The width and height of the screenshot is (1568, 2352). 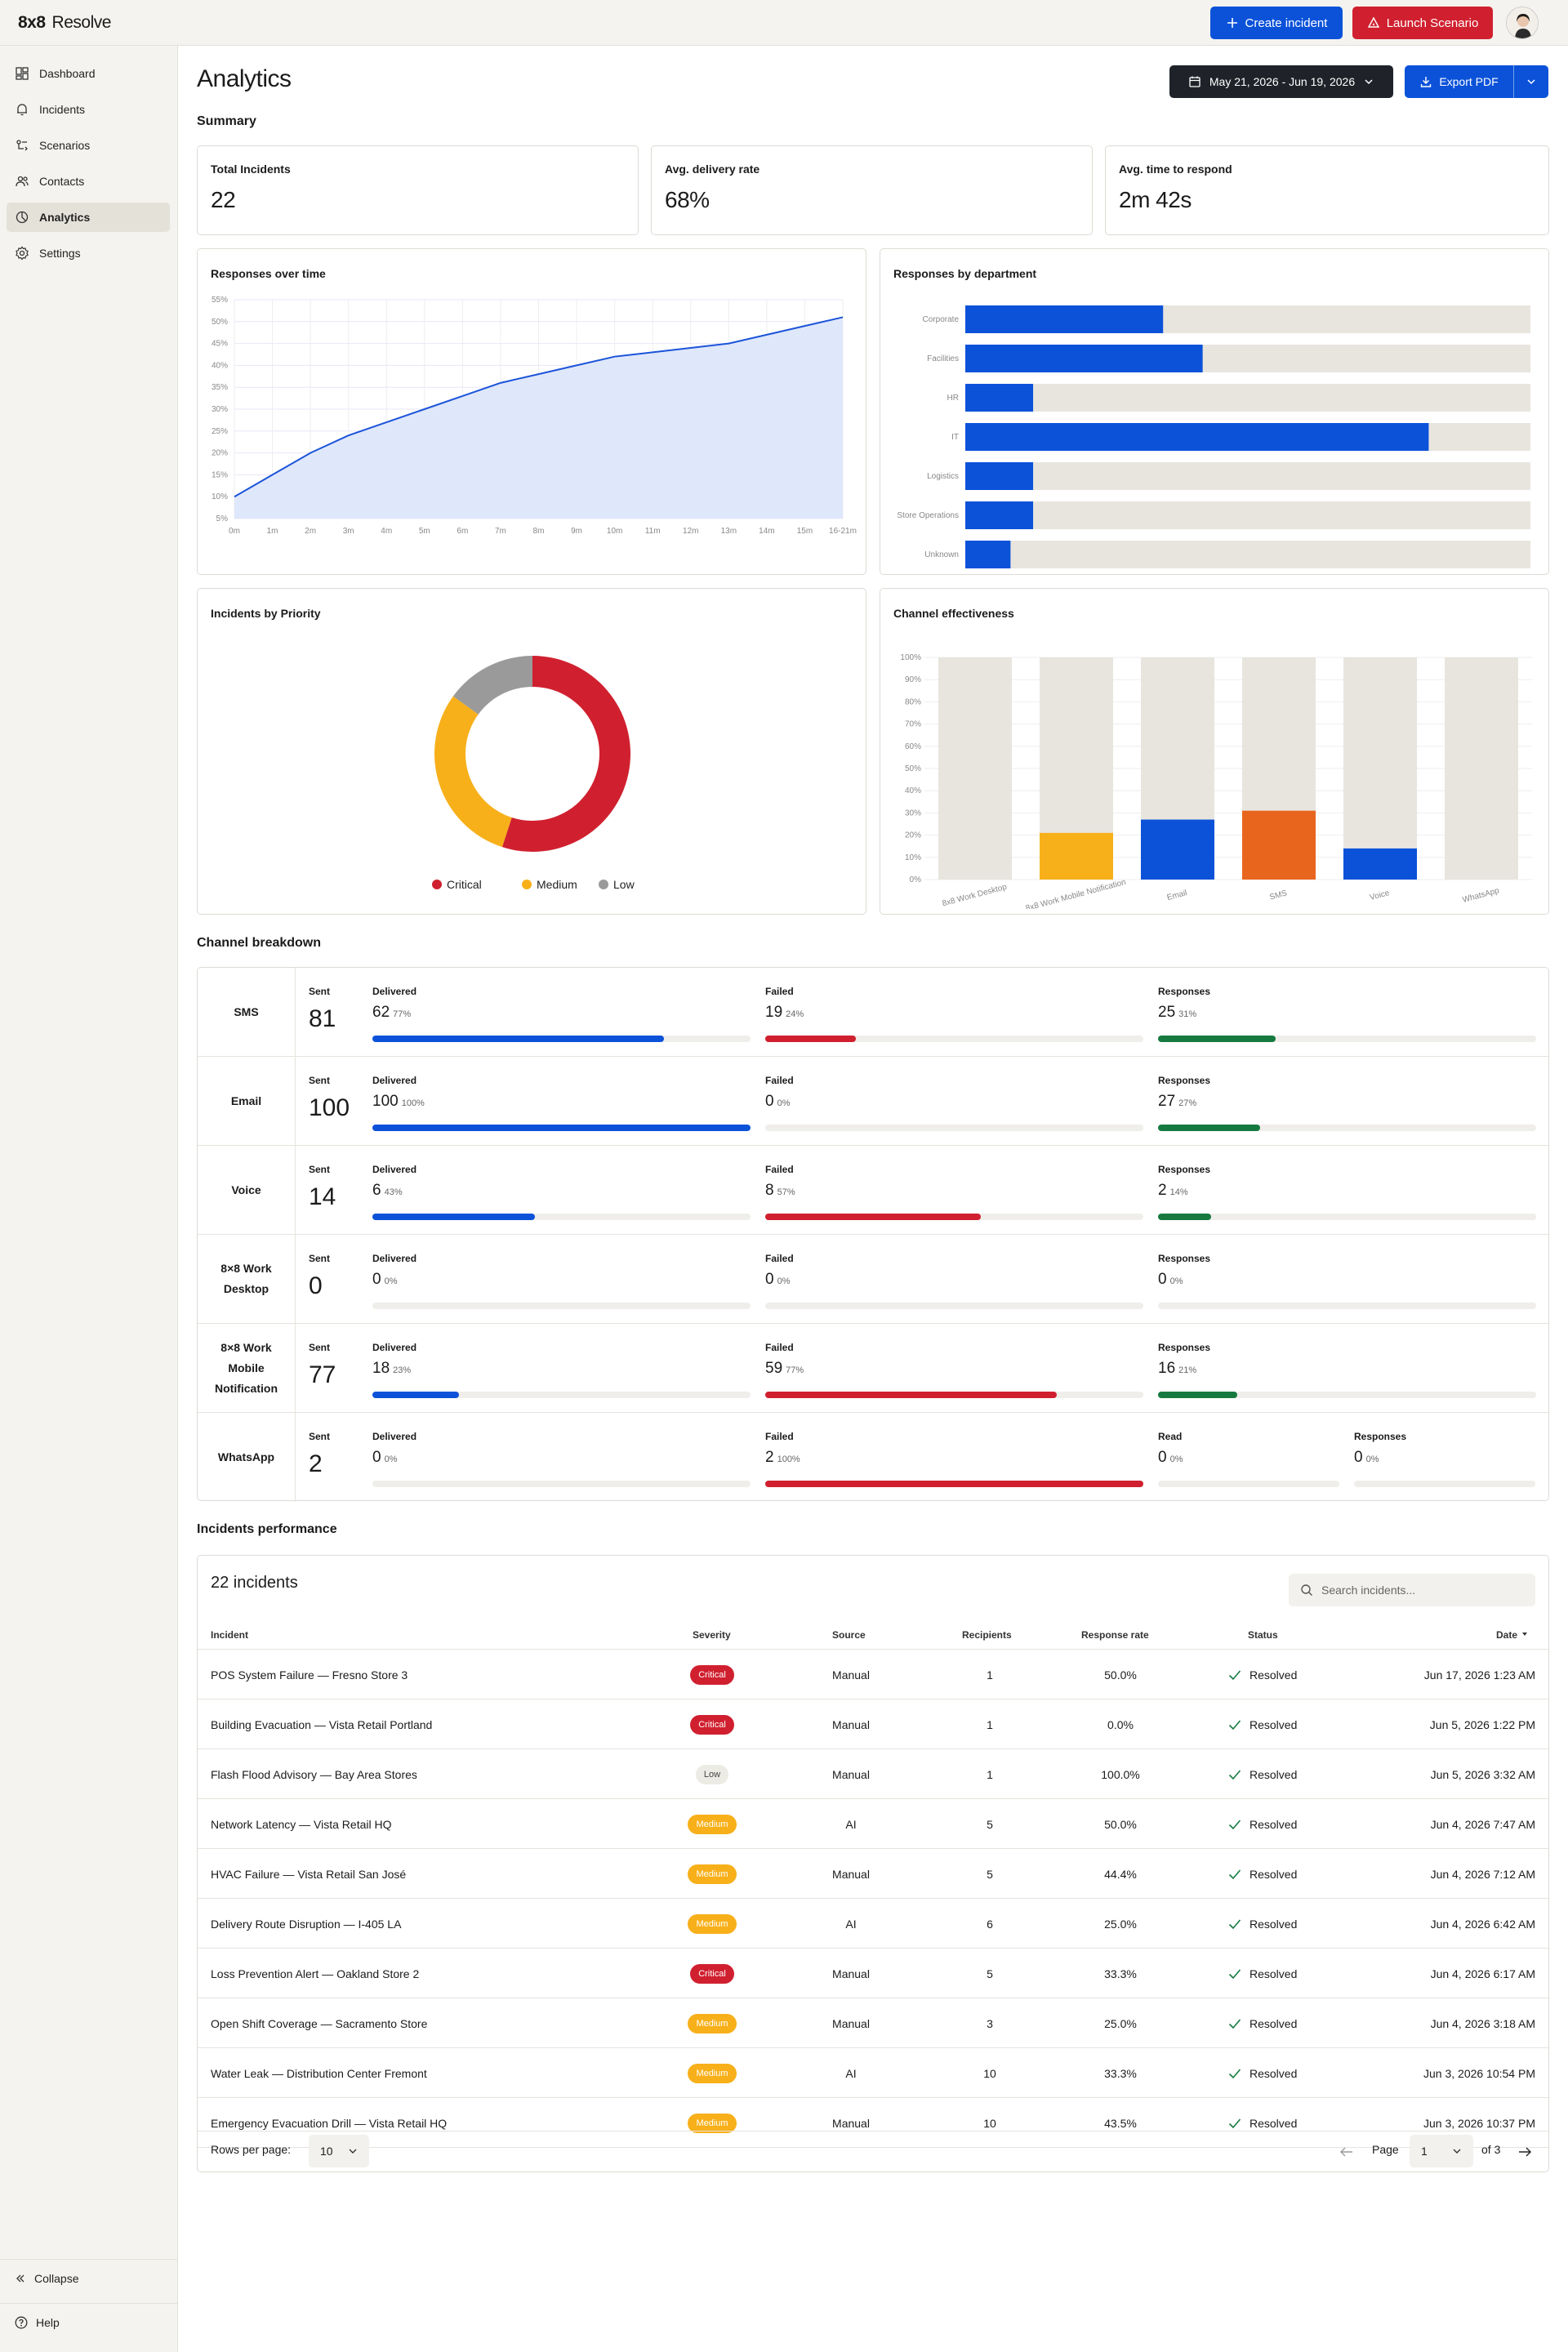 I want to click on status-cell: Resolved, so click(x=1262, y=1874).